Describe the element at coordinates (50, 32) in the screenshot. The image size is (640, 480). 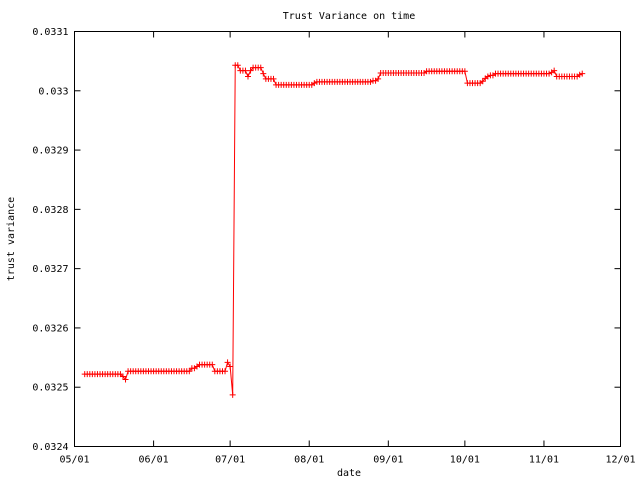
I see `y-tick-label: 0.0331` at that location.